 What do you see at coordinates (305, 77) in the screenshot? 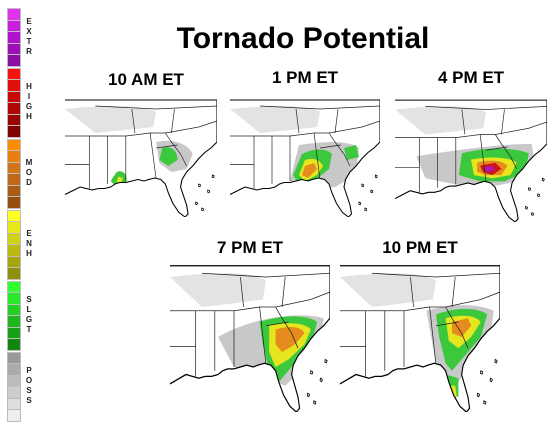
I see `panel-label: 1 PM ET` at bounding box center [305, 77].